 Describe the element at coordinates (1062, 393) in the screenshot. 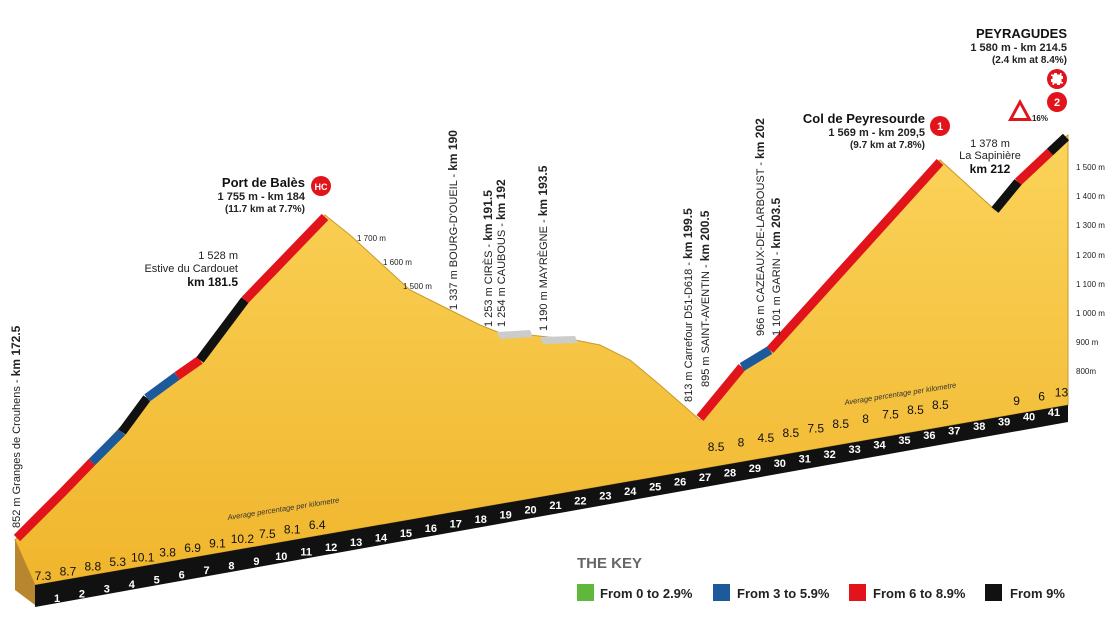

I see `gradient-label: 13` at that location.